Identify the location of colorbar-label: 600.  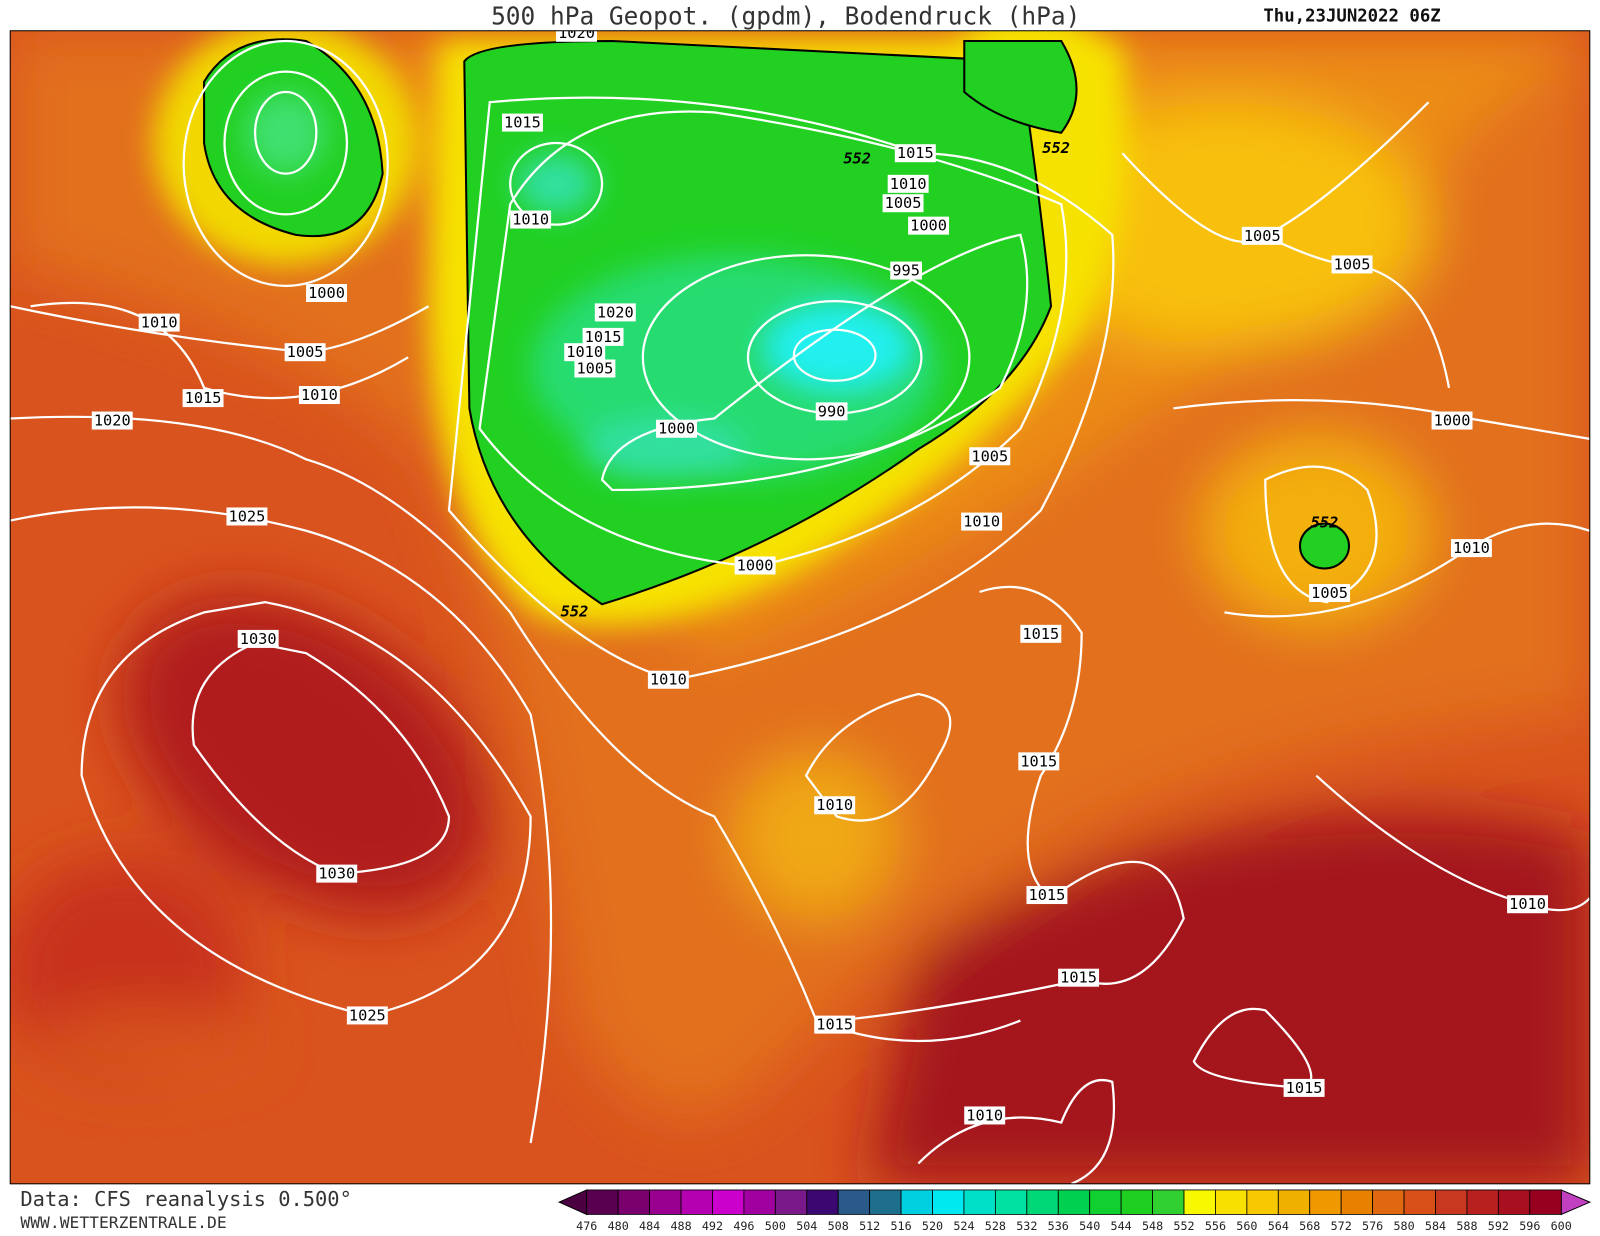
(1561, 1226).